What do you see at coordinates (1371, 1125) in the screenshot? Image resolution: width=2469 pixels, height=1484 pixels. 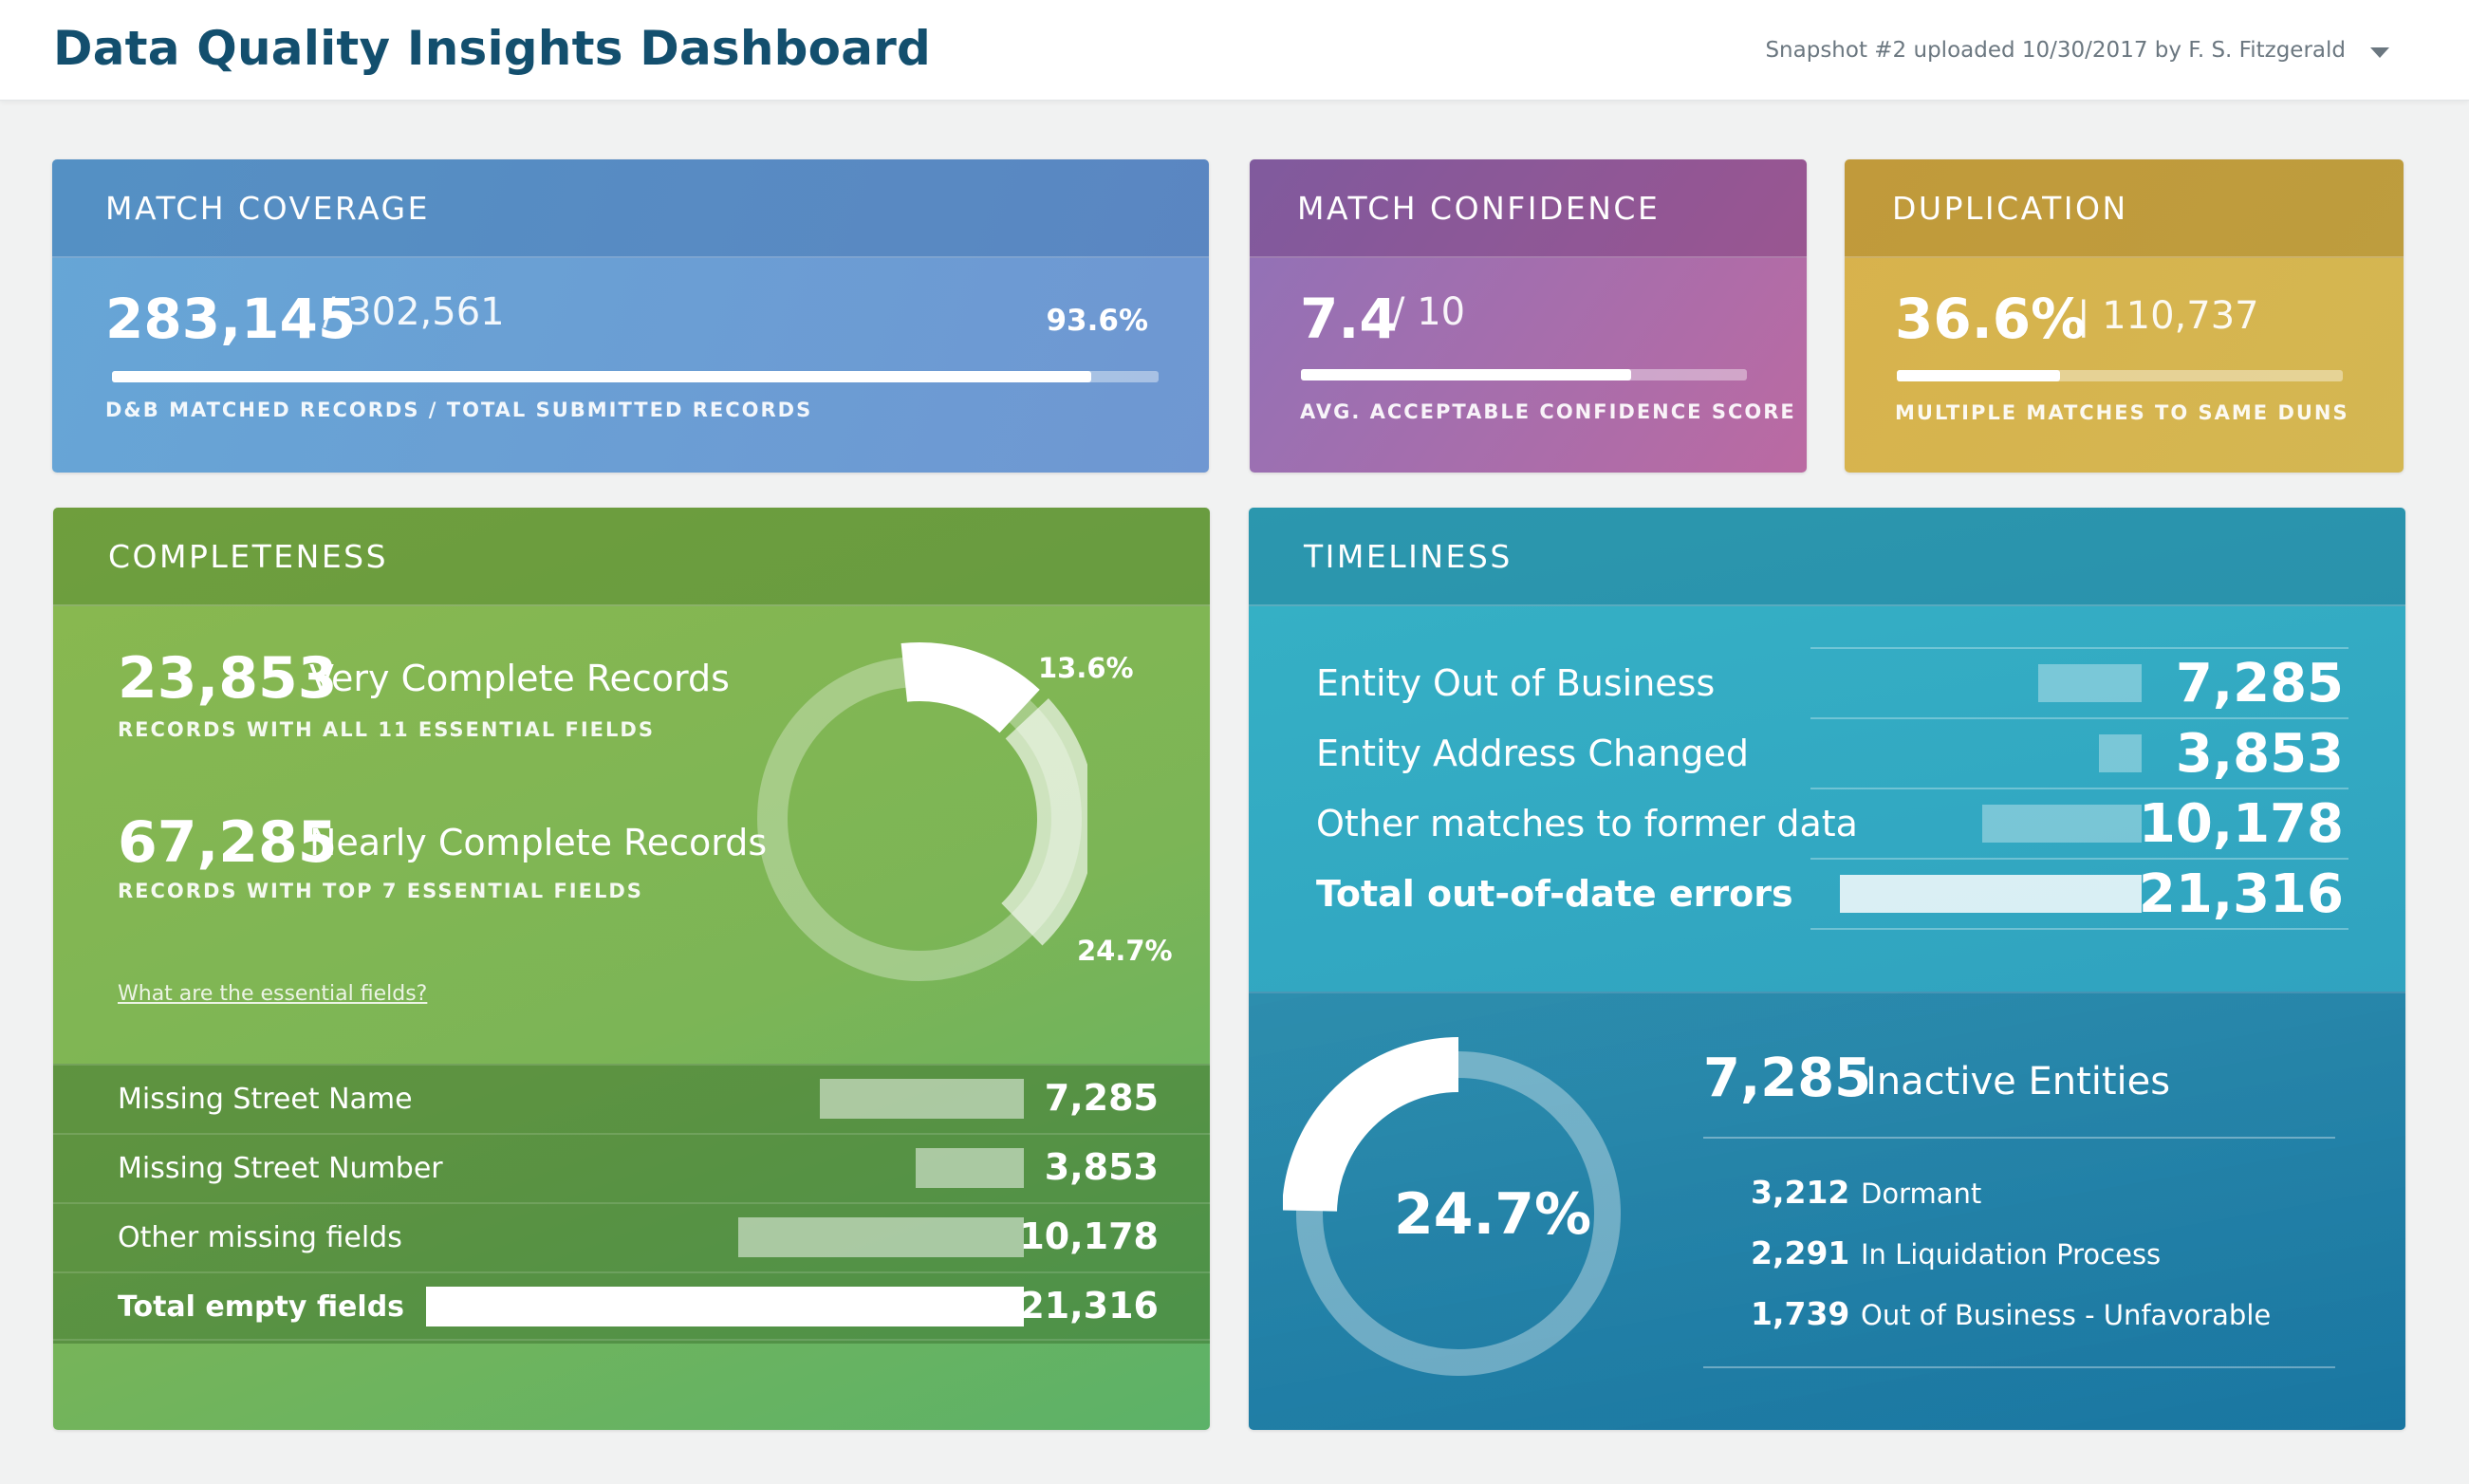 I see `donut-inactive-arc` at bounding box center [1371, 1125].